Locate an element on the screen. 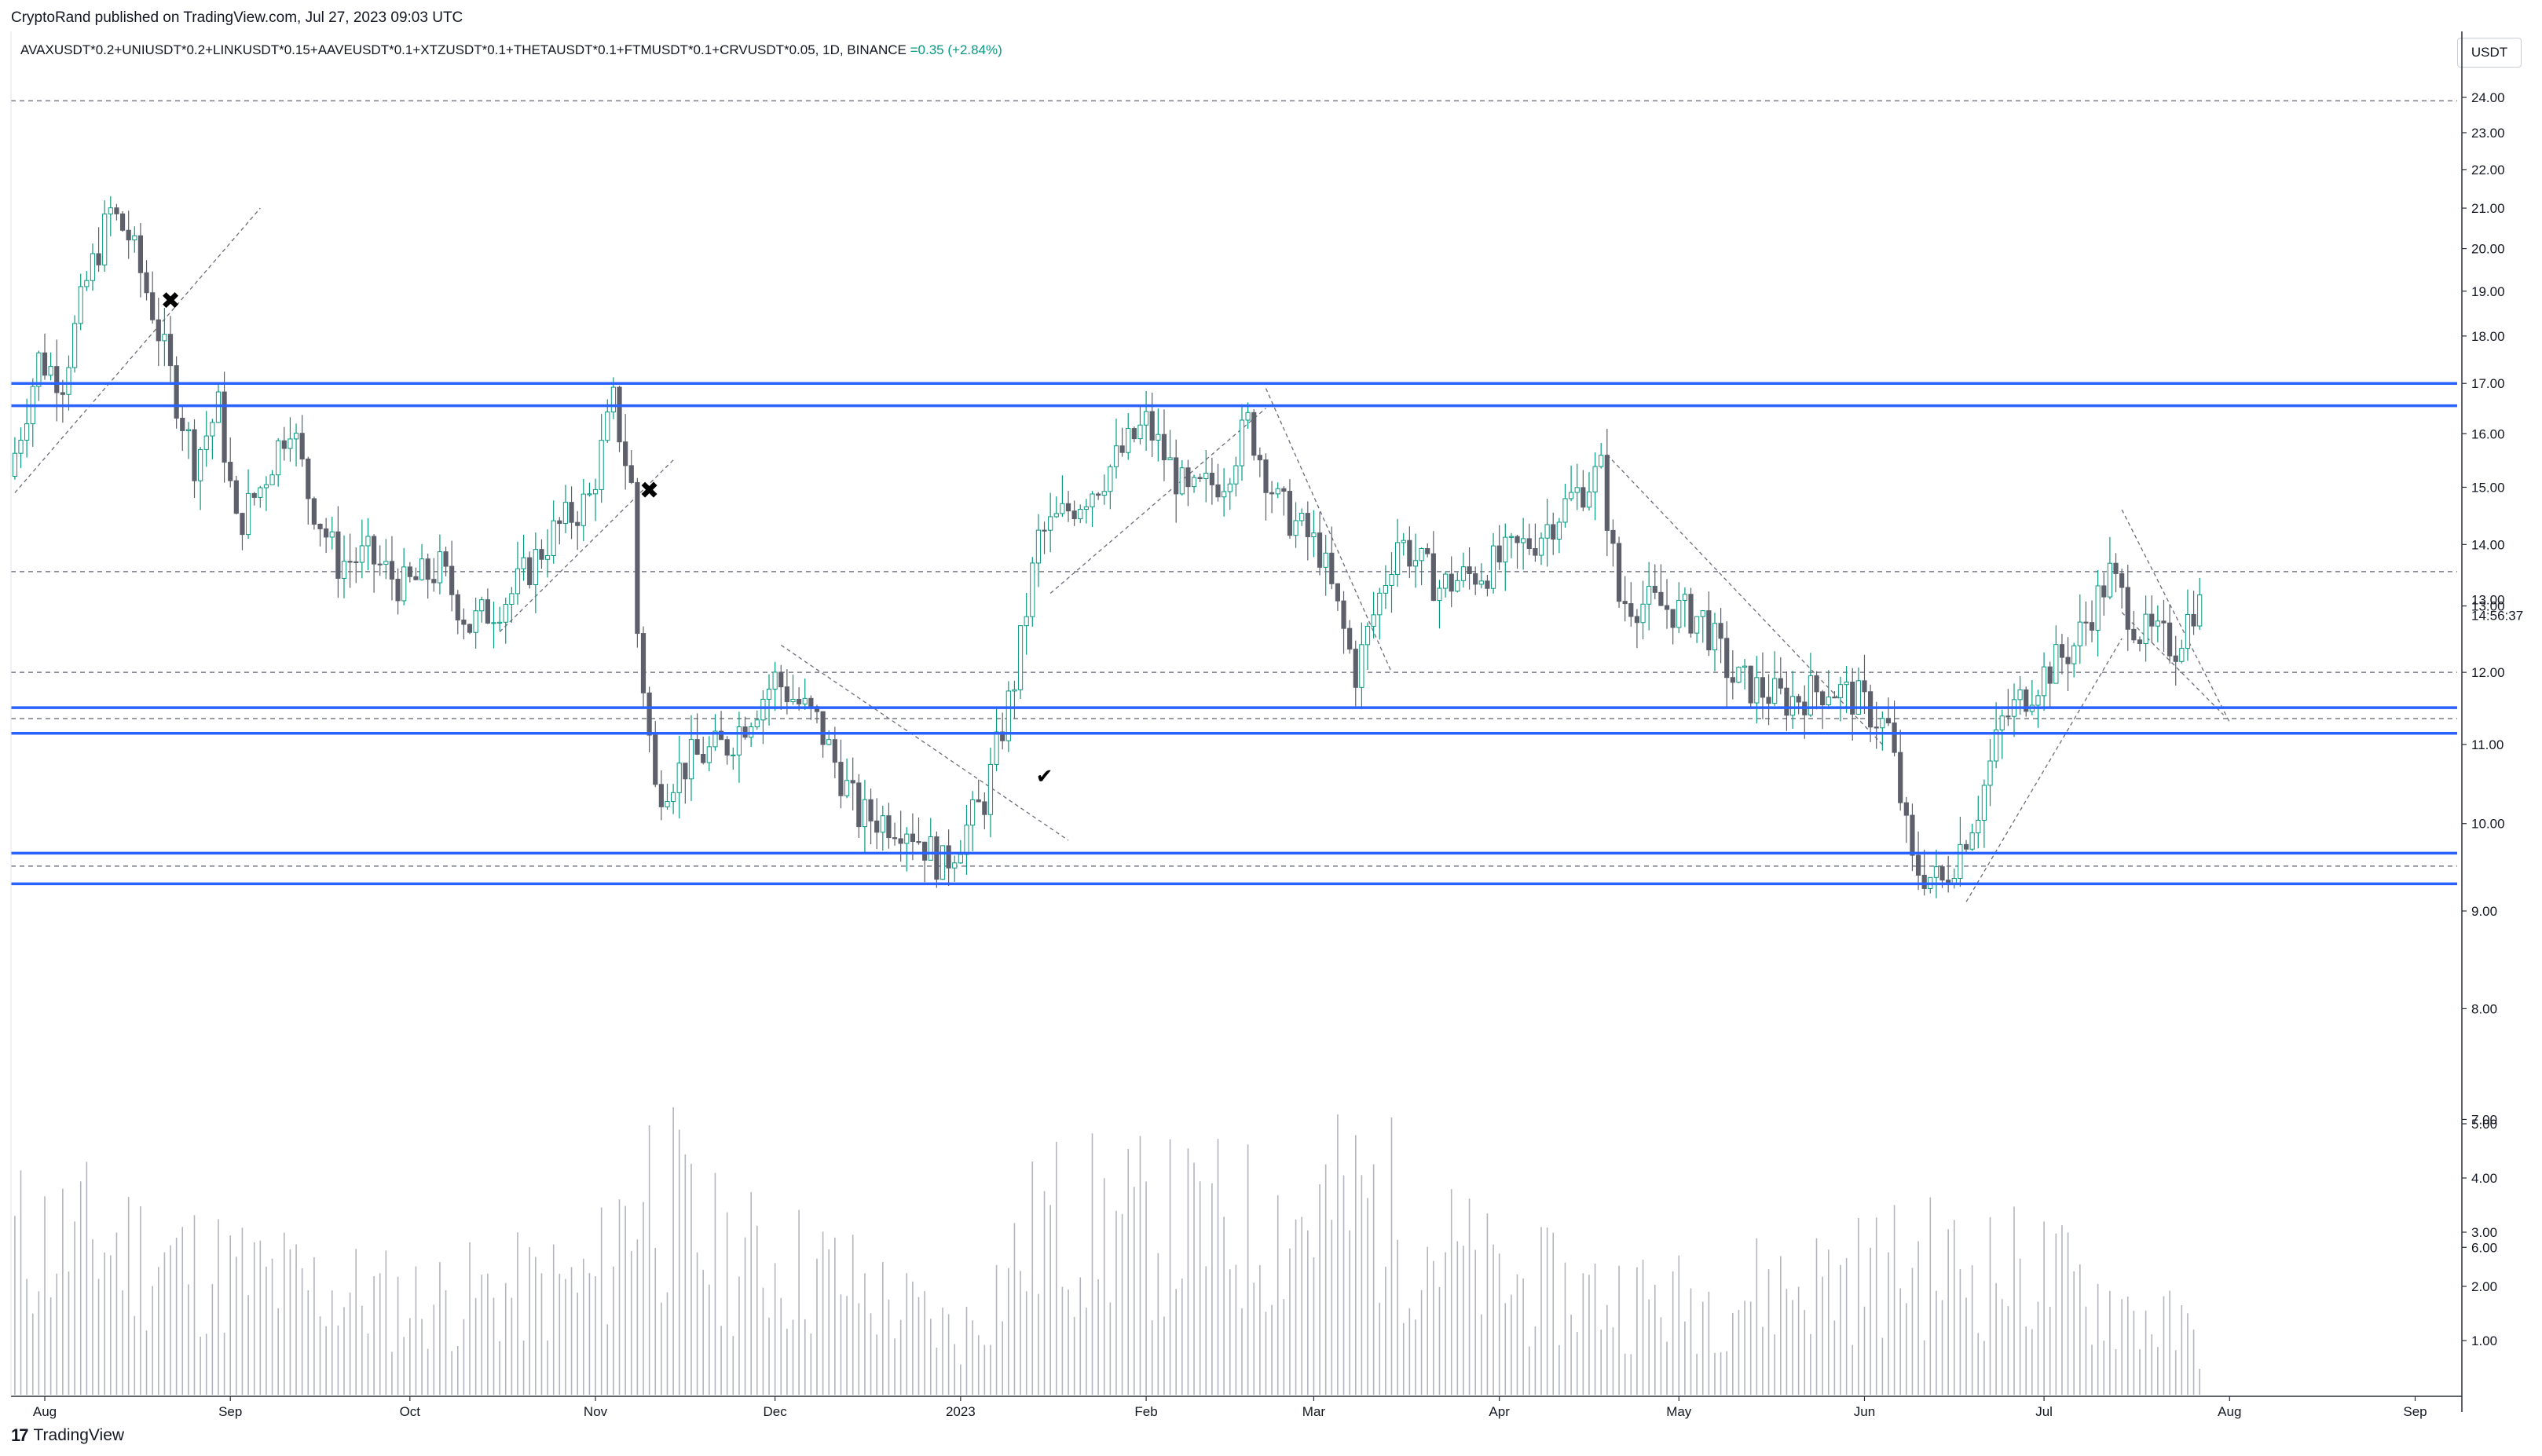  price-tick-label: 18.00 is located at coordinates (2488, 336).